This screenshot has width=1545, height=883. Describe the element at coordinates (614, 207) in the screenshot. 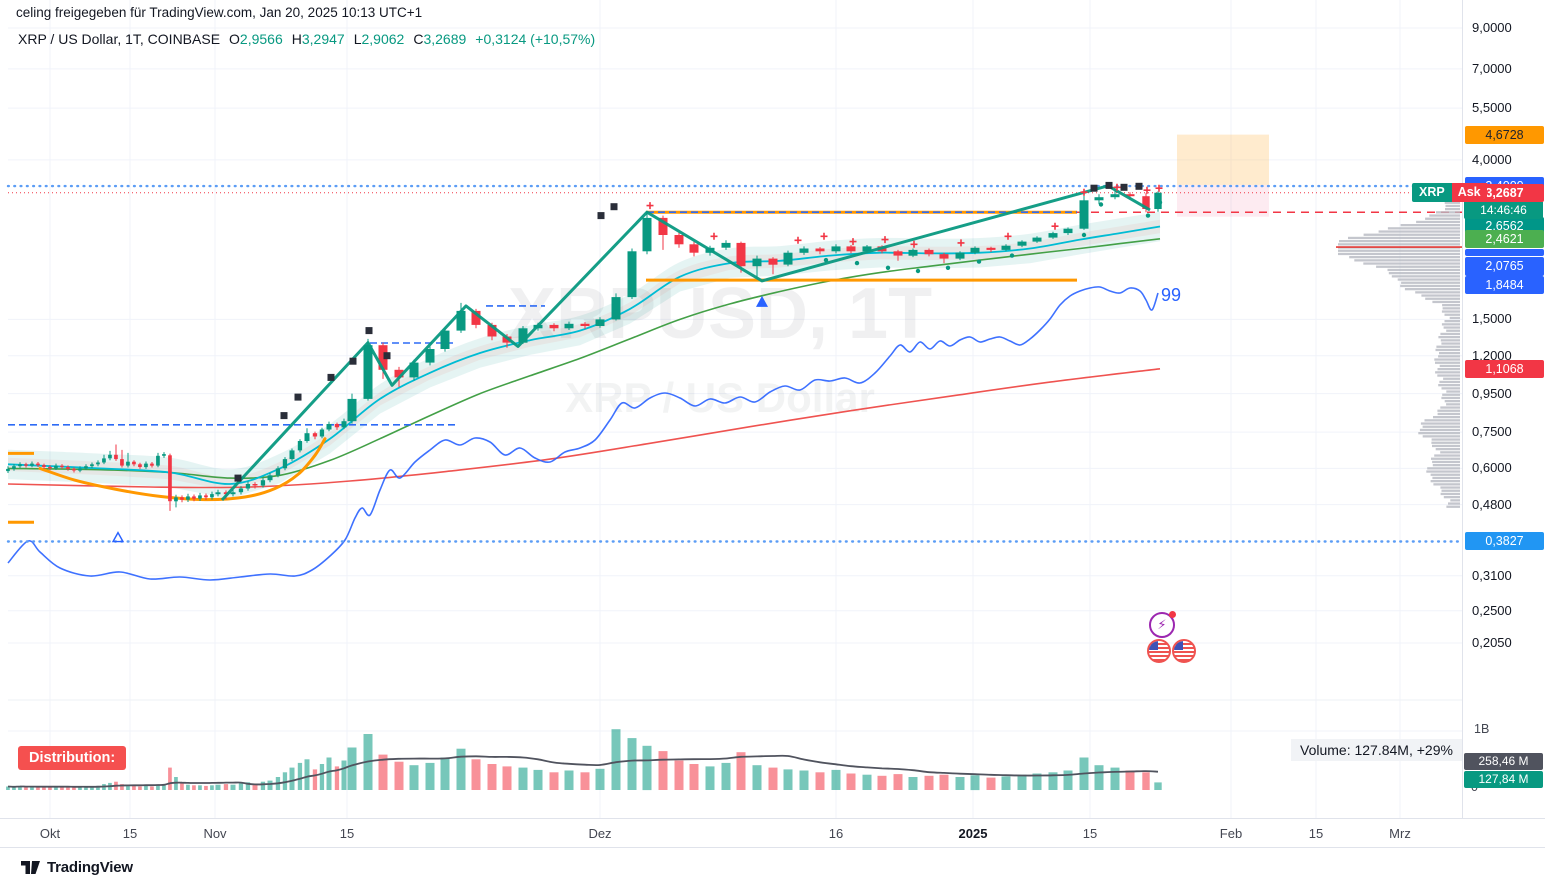

I see `square-marker` at that location.